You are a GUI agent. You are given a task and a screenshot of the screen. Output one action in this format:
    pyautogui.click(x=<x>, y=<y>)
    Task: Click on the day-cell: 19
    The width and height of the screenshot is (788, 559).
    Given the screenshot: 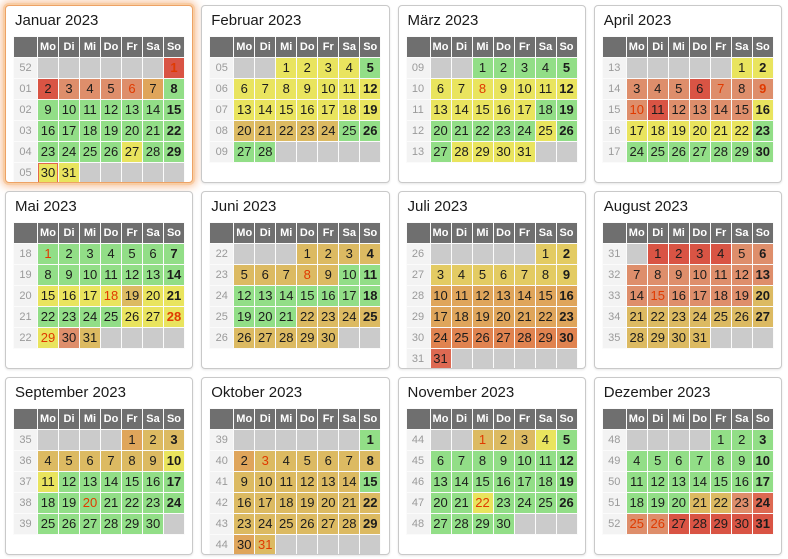 What is the action you would take?
    pyautogui.click(x=111, y=130)
    